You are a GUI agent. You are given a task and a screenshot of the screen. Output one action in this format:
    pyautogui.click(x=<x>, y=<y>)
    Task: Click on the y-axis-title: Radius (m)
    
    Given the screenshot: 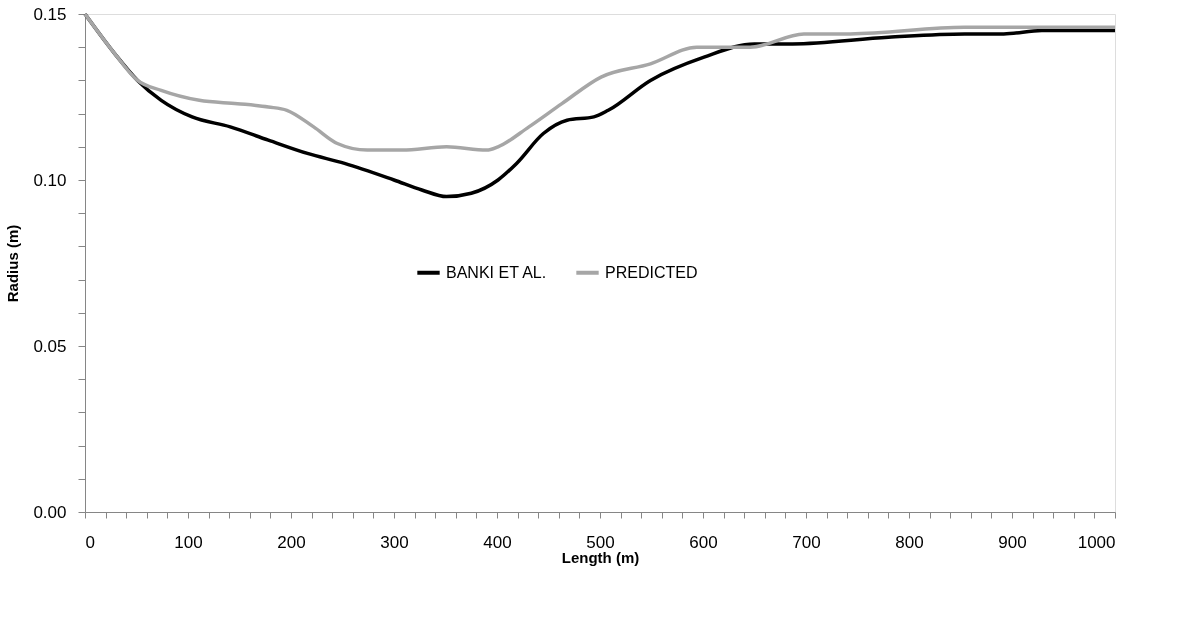 What is the action you would take?
    pyautogui.click(x=13, y=263)
    